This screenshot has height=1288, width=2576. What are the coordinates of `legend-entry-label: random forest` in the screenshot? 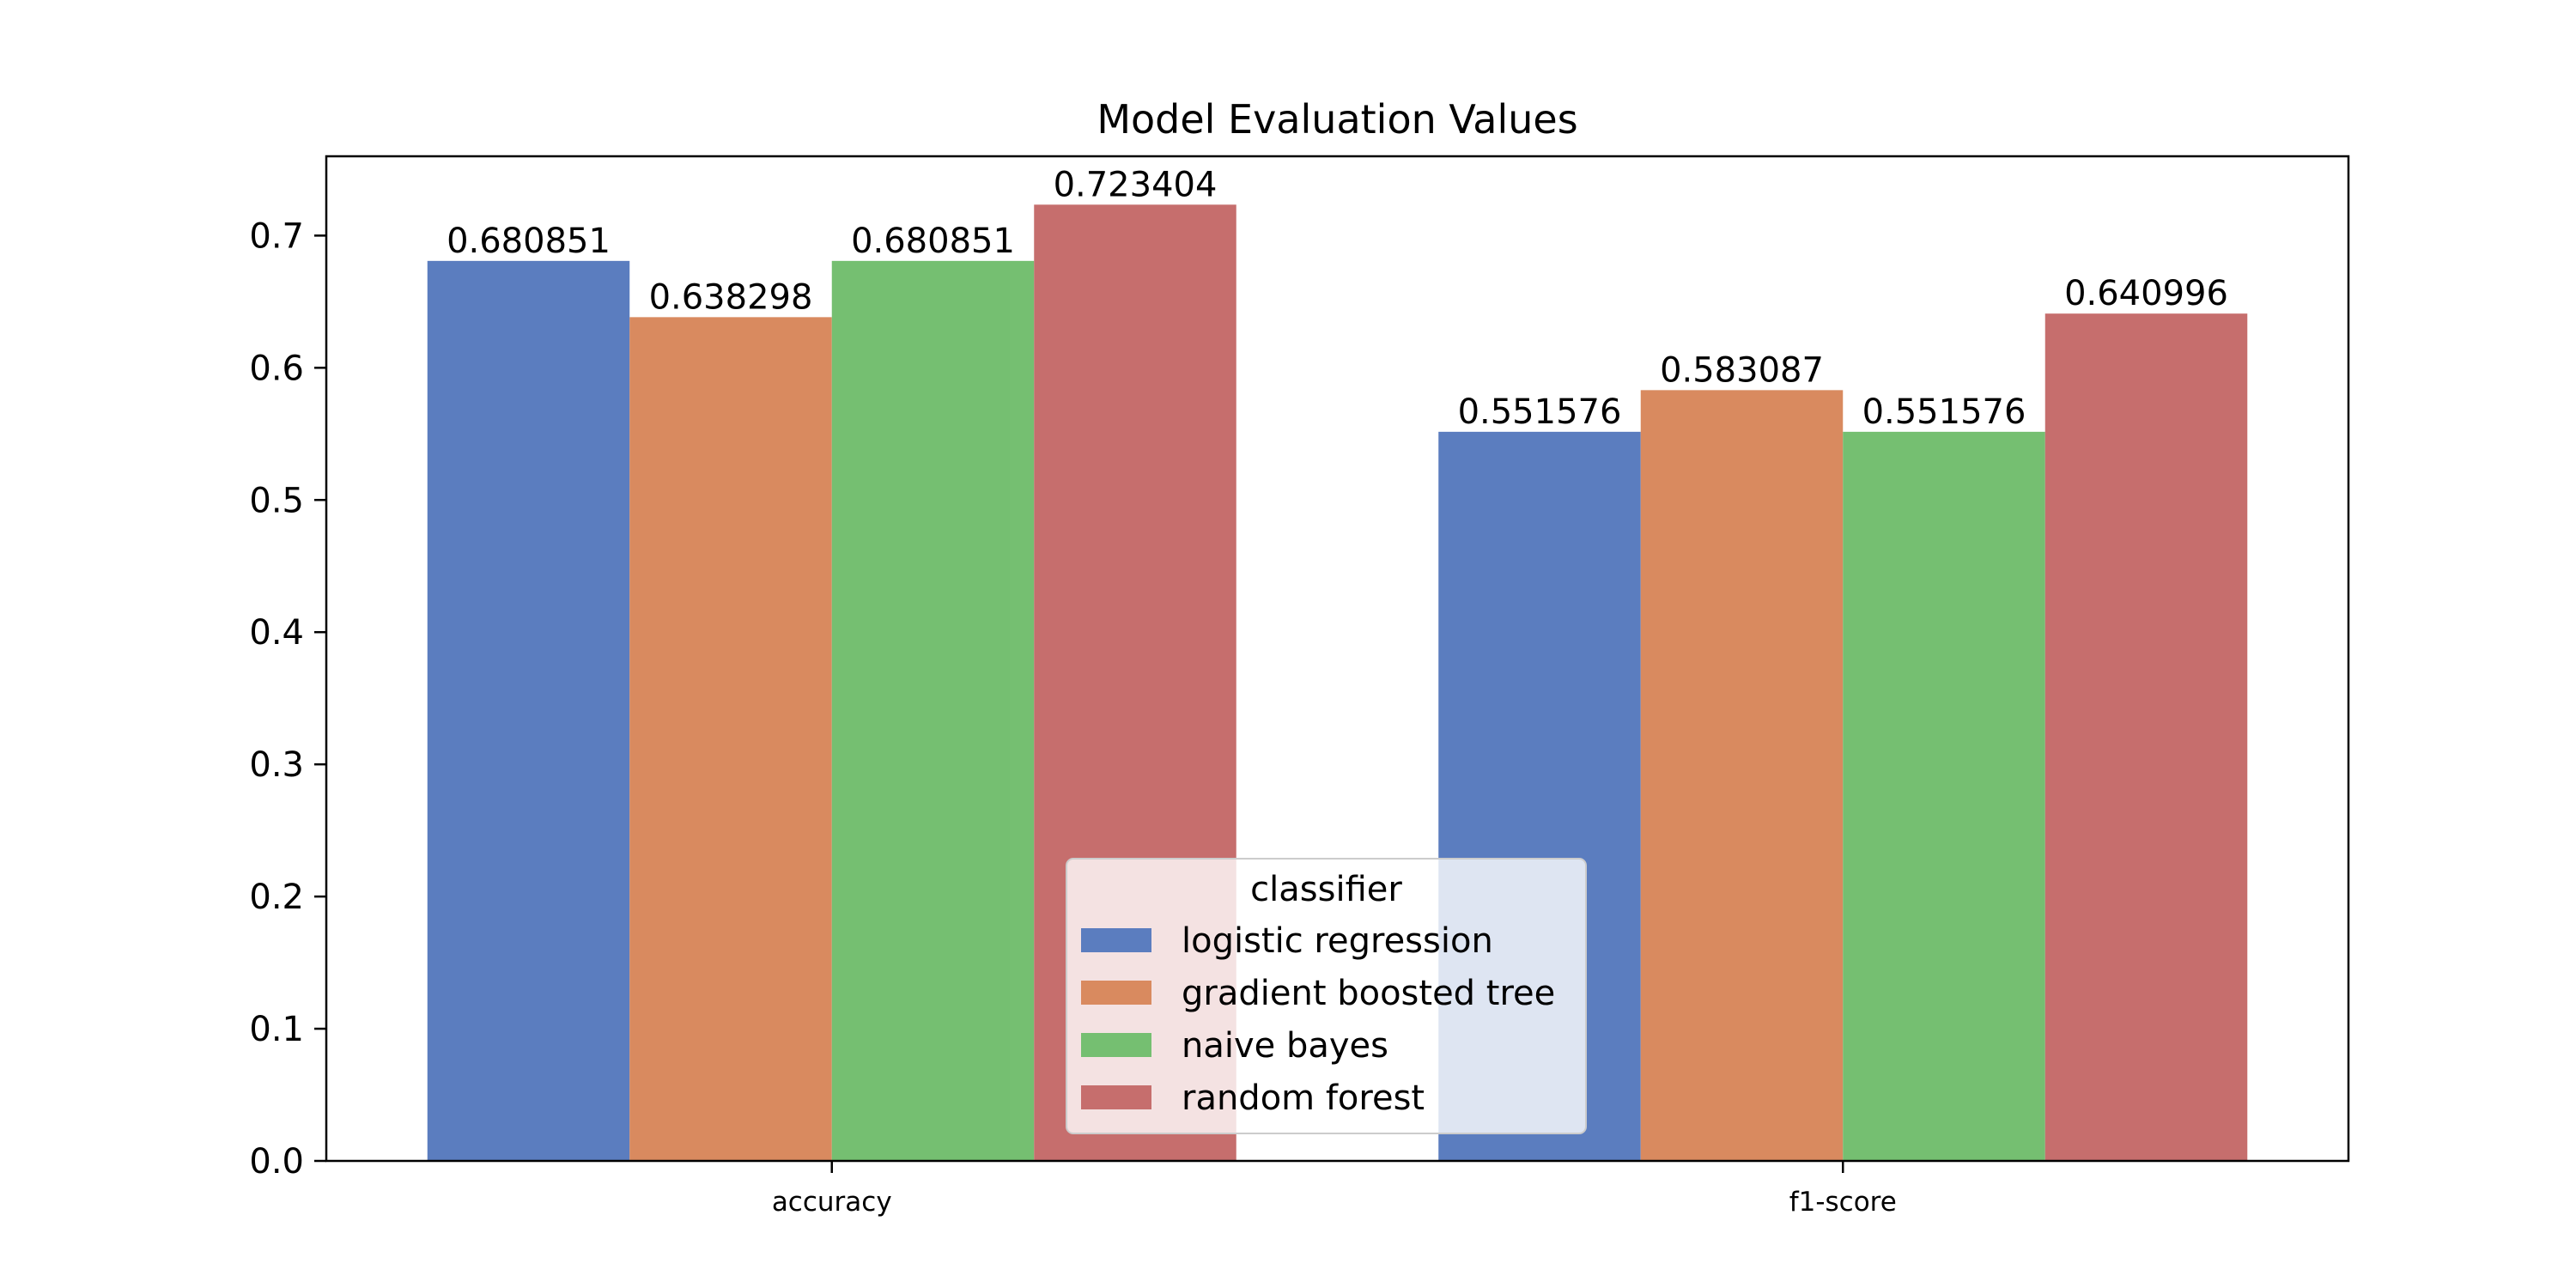 It's located at (1303, 1098).